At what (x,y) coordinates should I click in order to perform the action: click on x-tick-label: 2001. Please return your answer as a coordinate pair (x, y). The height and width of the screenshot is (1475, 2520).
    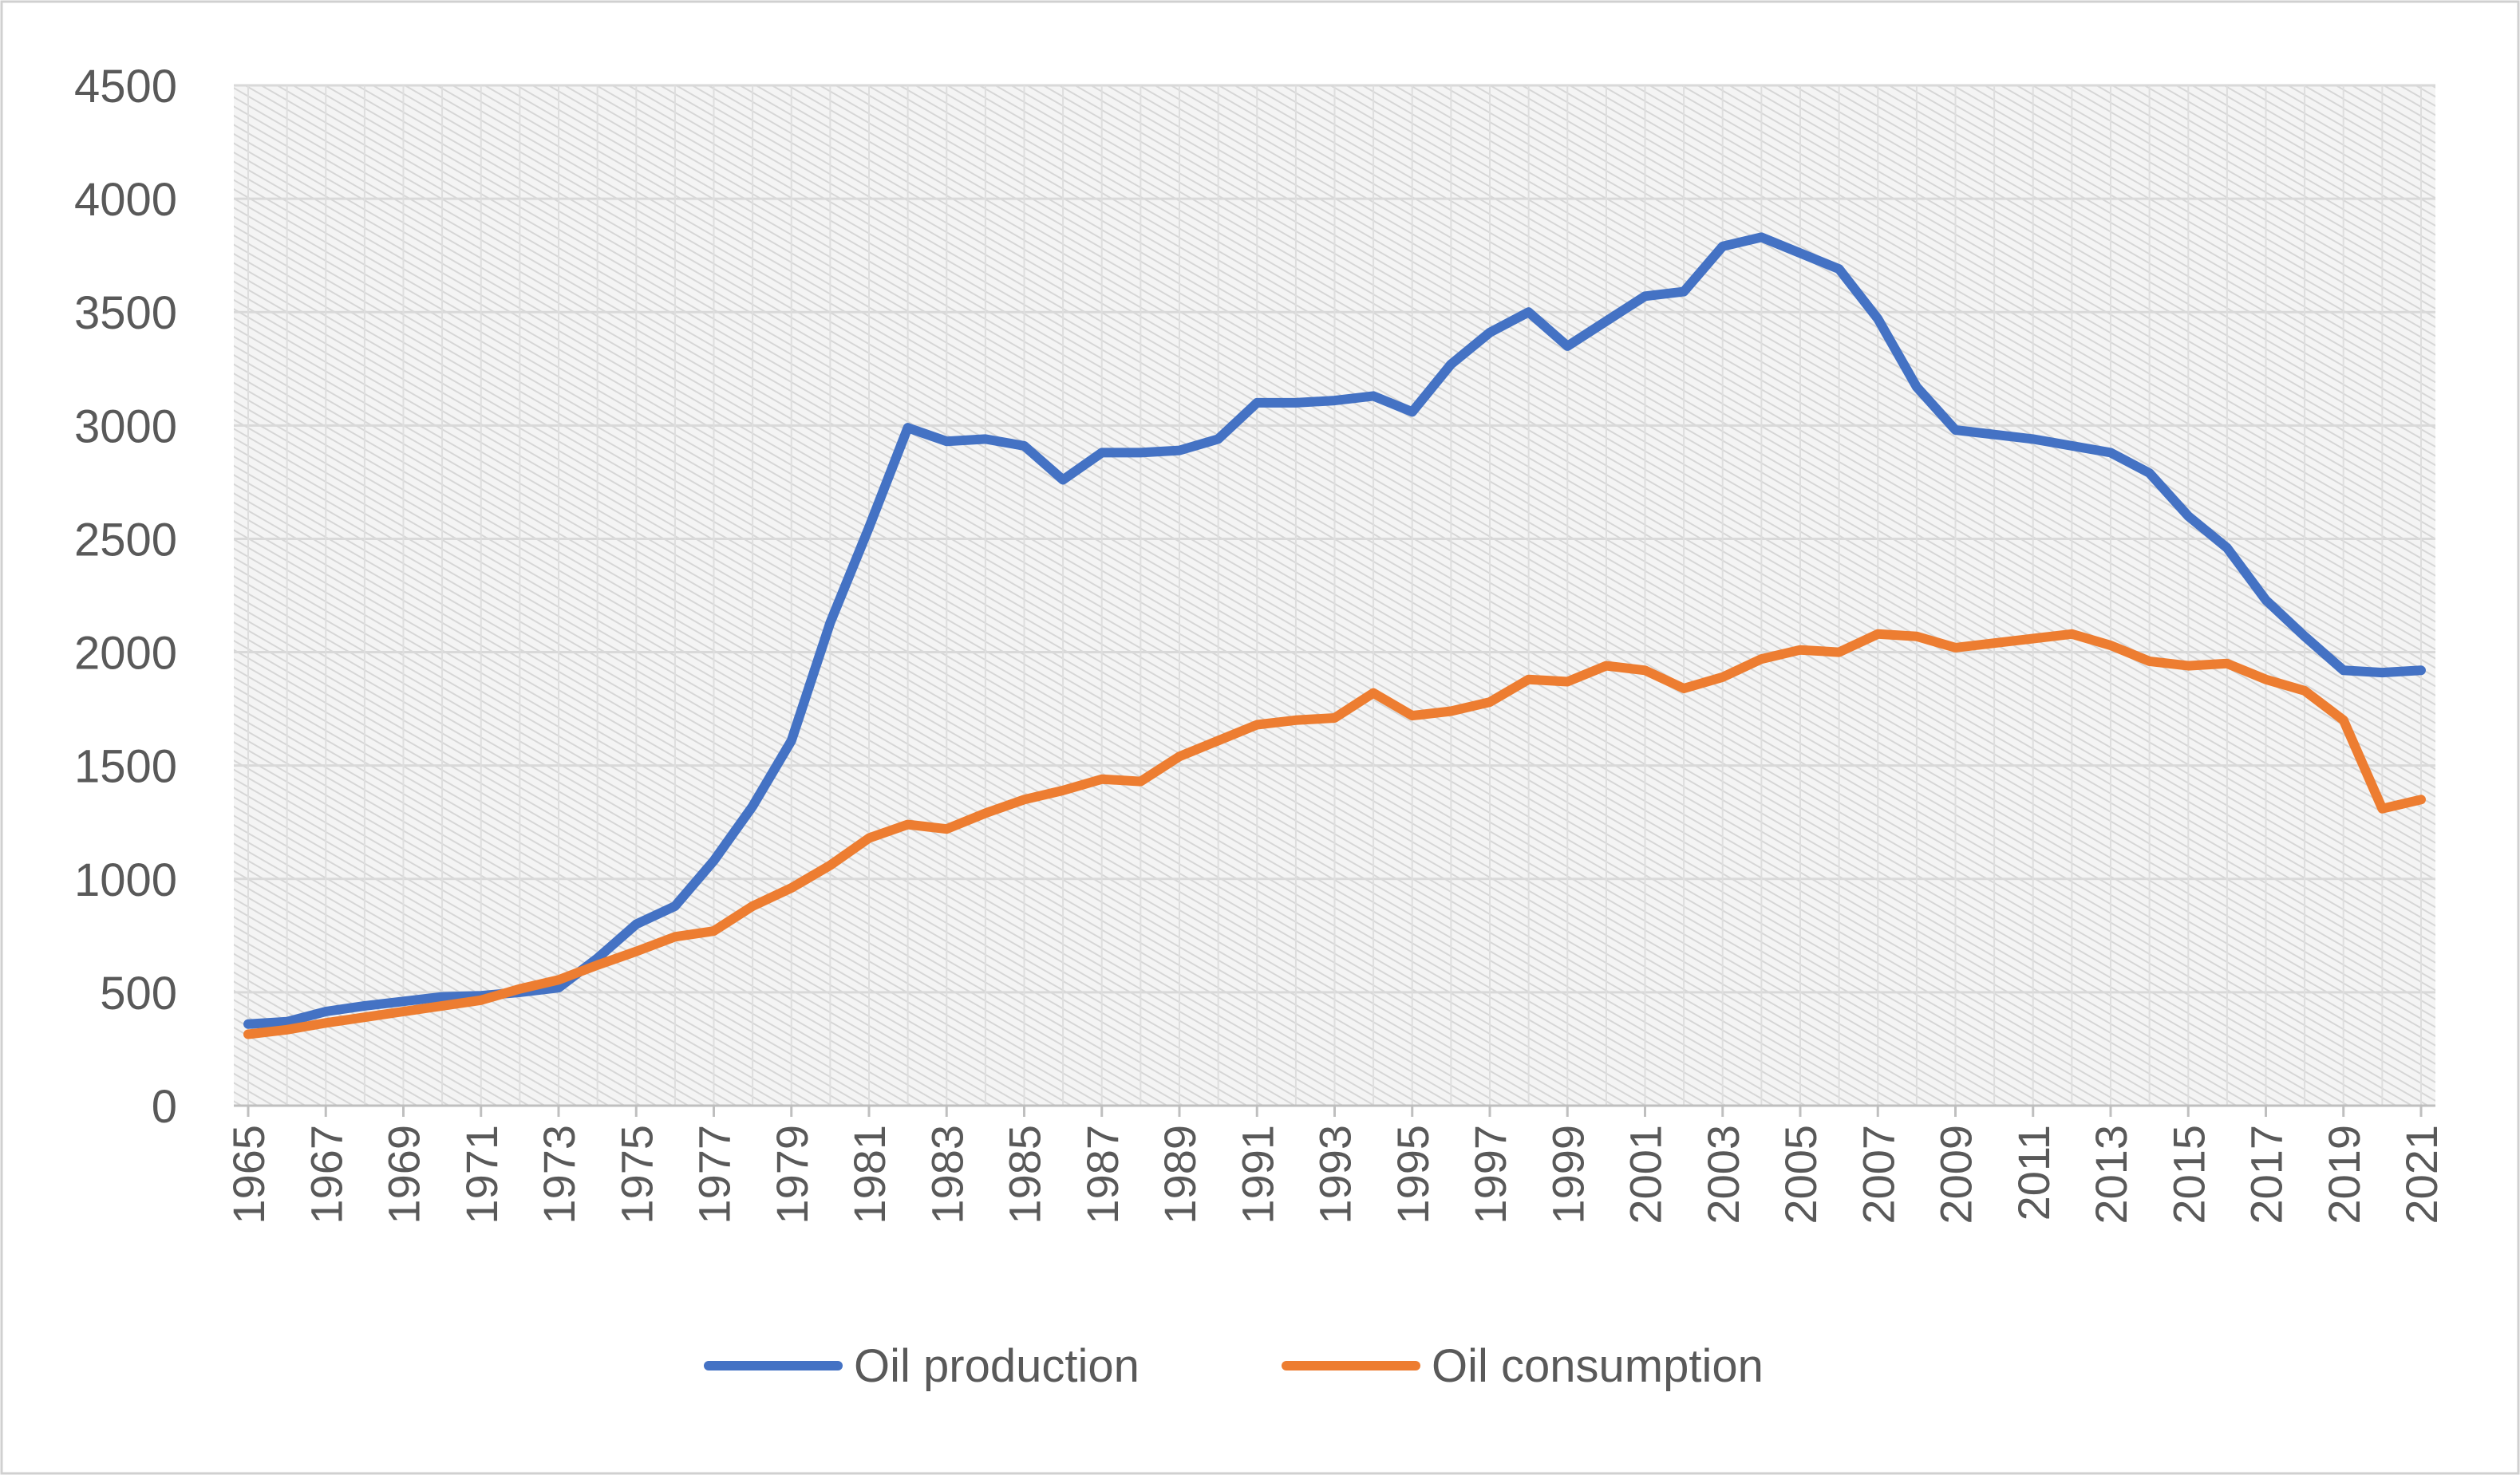
    Looking at the image, I should click on (1646, 1175).